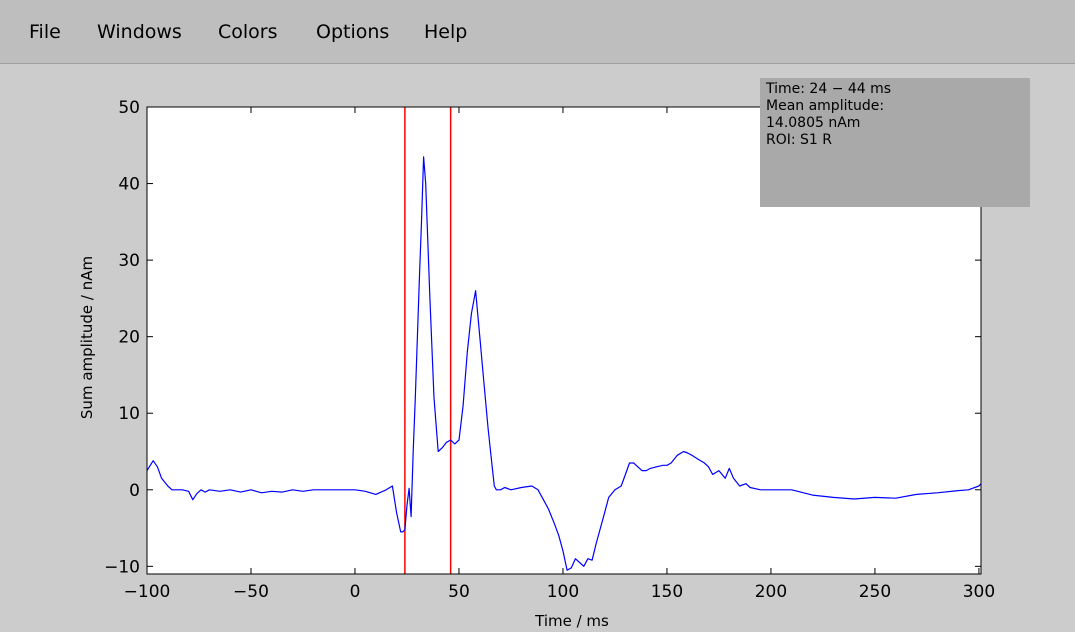  I want to click on info-mean-amplitude-value: 14.0805 nAm, so click(813, 123).